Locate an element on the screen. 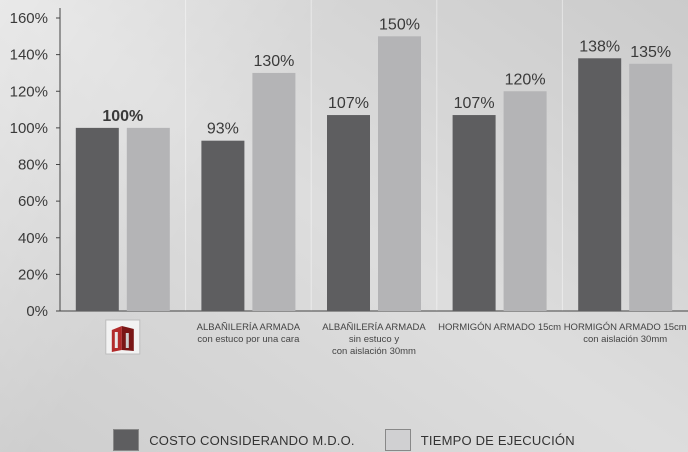  data-label: 100% is located at coordinates (122, 116).